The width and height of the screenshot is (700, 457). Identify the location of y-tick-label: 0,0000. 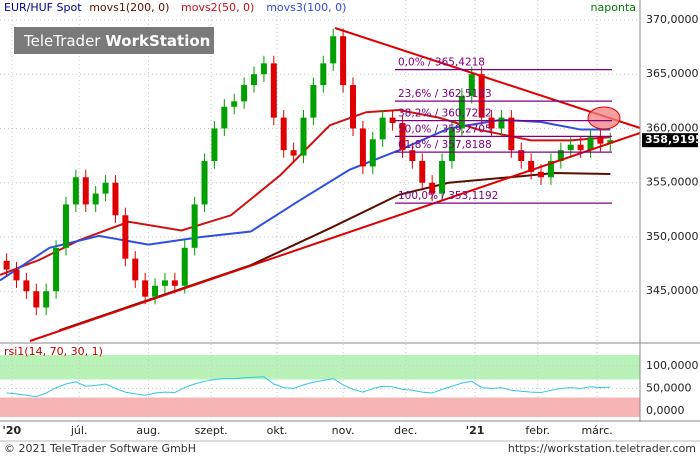
(665, 410).